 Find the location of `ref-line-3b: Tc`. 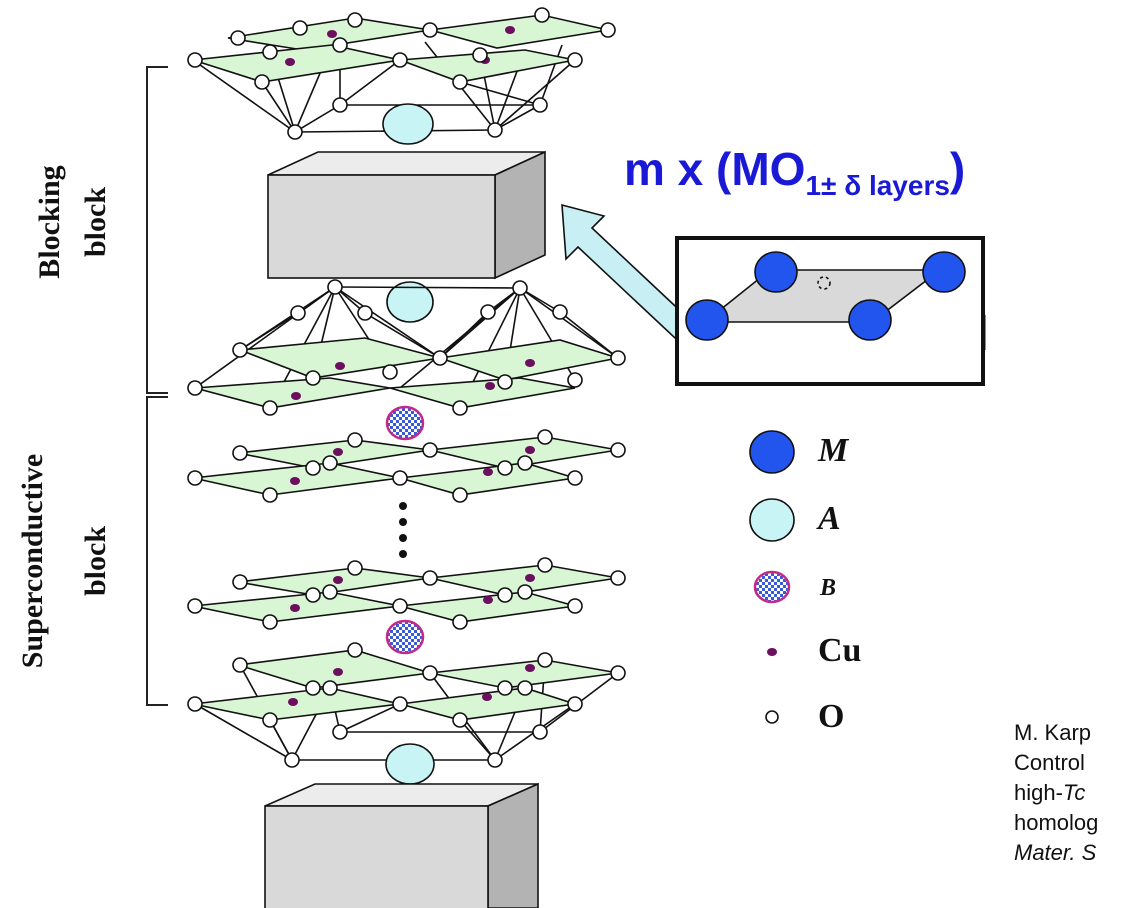

ref-line-3b: Tc is located at coordinates (1074, 792).